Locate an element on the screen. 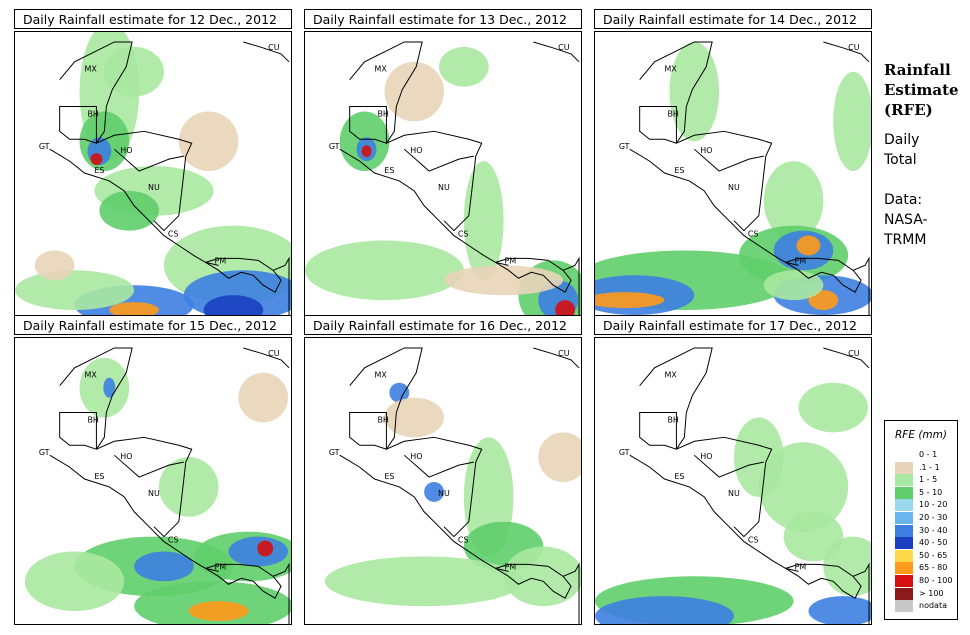  legend-label: 10 - 20 is located at coordinates (933, 505).